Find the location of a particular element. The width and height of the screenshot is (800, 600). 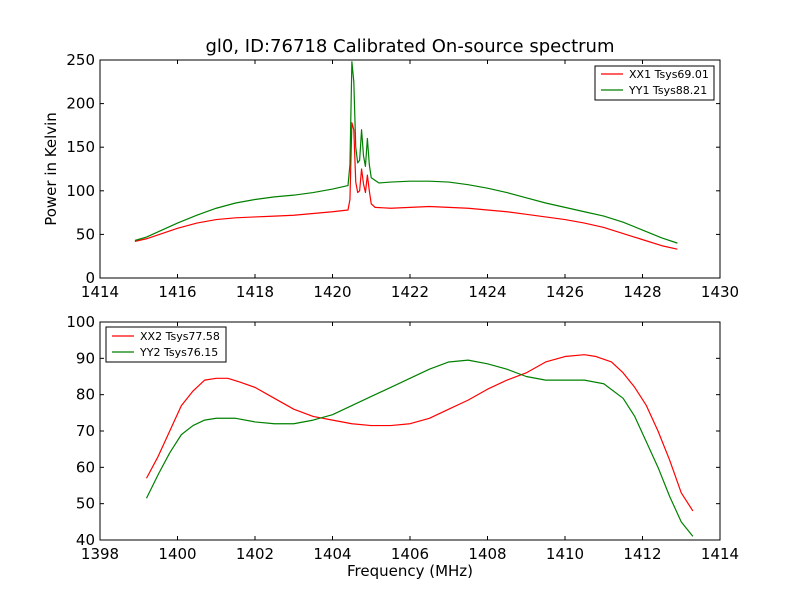

top-chart-legend: XX1 Tsys69.01 YY1 Tsys88.21 is located at coordinates (654, 83).